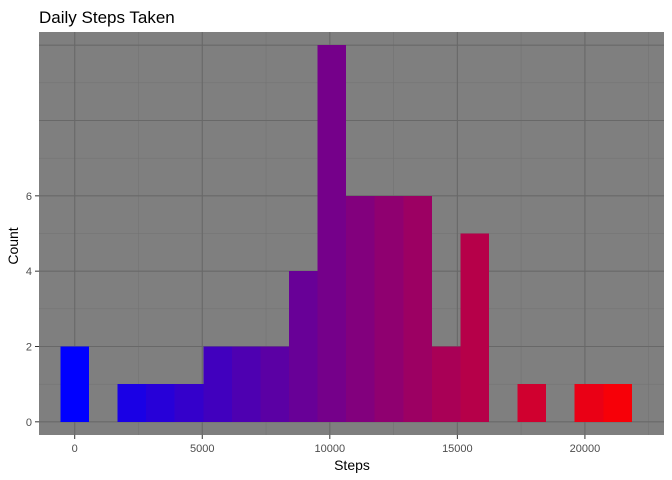 The height and width of the screenshot is (480, 672). What do you see at coordinates (352, 465) in the screenshot?
I see `x-axis-title: Steps` at bounding box center [352, 465].